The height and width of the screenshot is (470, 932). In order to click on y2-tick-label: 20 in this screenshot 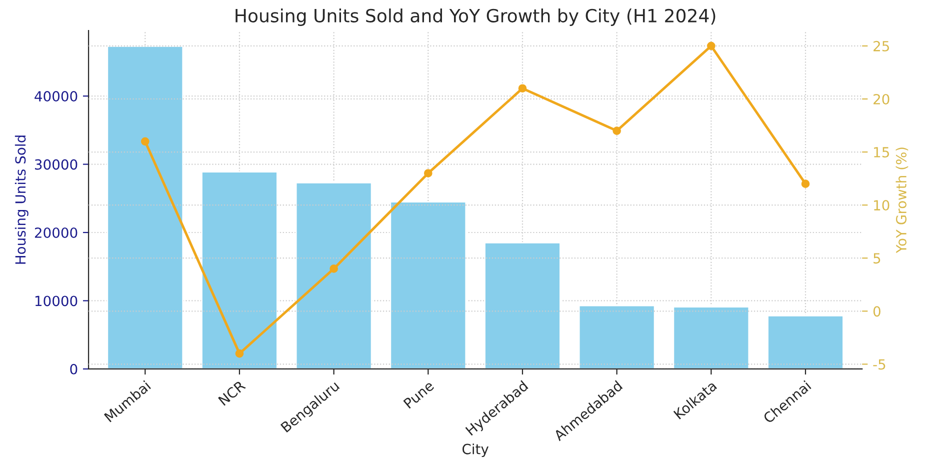, I will do `click(882, 99)`.